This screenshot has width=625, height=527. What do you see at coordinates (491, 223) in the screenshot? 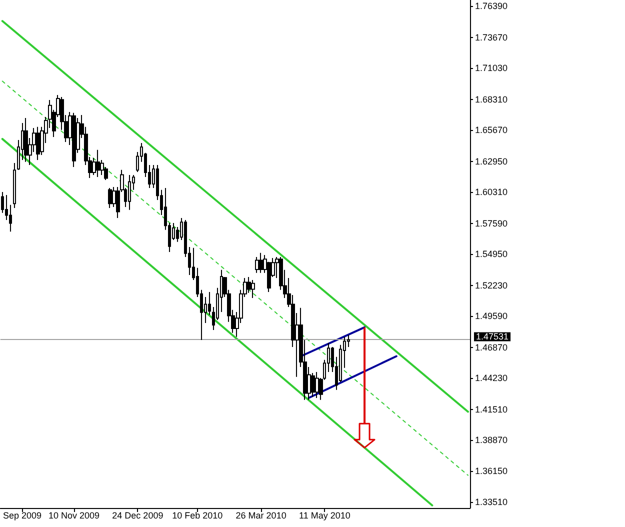
I see `y-tick-label: 1.57590` at bounding box center [491, 223].